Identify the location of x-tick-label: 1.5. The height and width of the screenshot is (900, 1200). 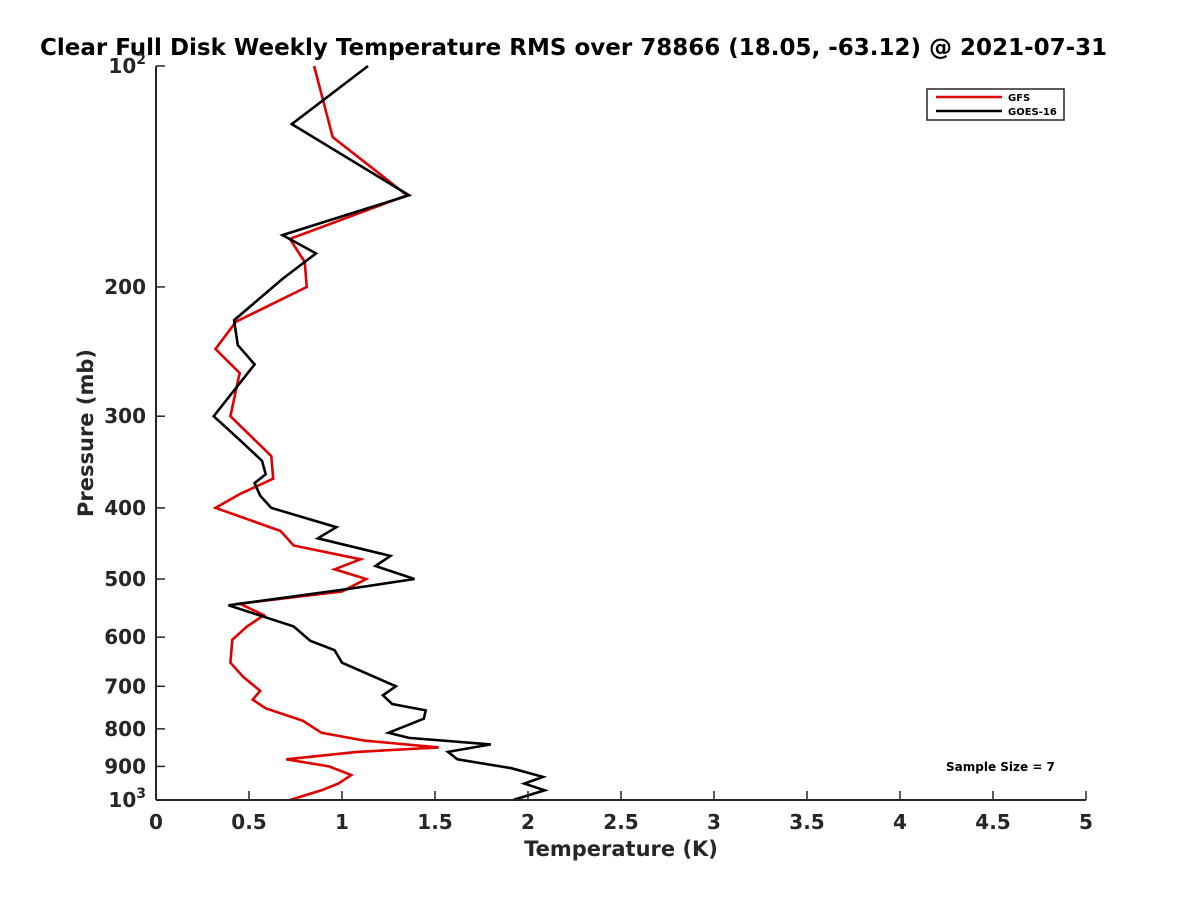
(434, 822).